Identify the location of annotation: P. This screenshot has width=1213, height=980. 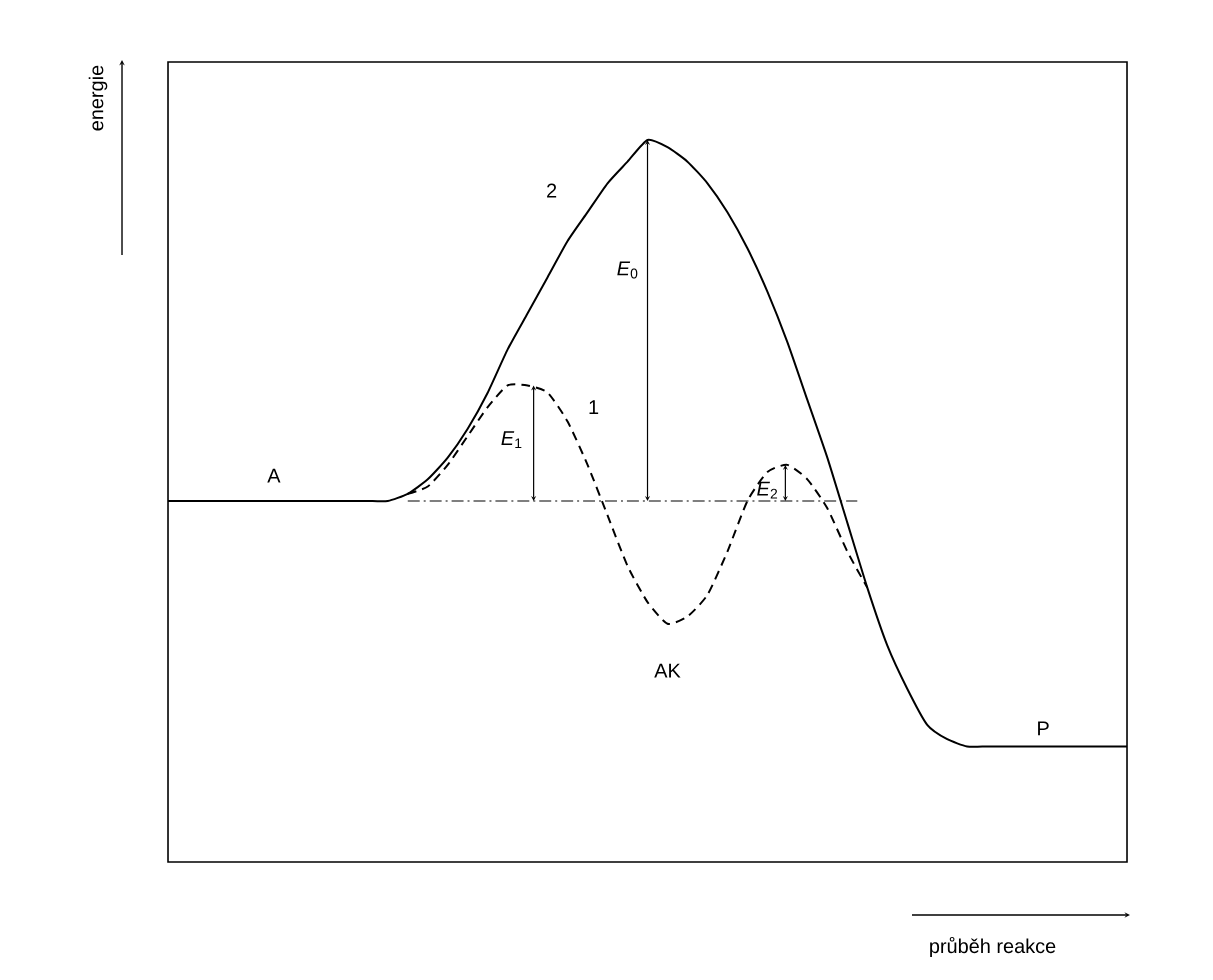
(1043, 728).